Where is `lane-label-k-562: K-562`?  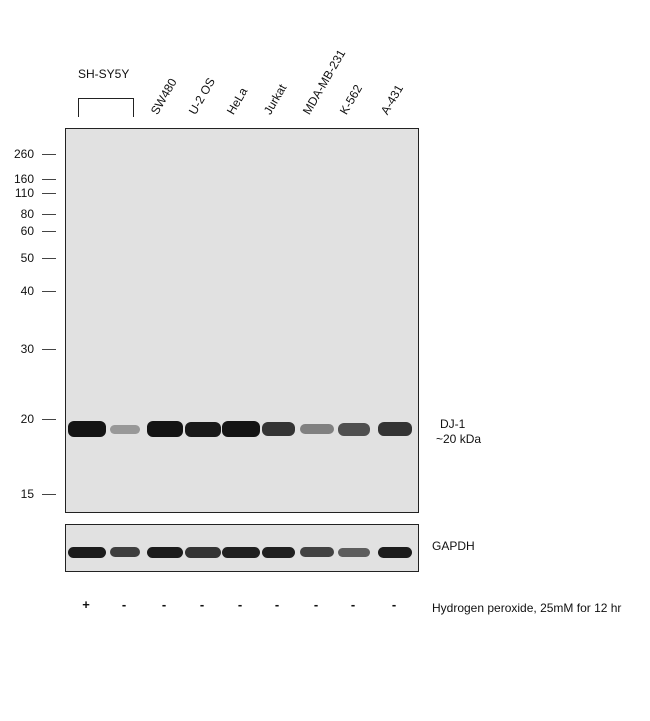
lane-label-k-562: K-562 is located at coordinates (351, 99).